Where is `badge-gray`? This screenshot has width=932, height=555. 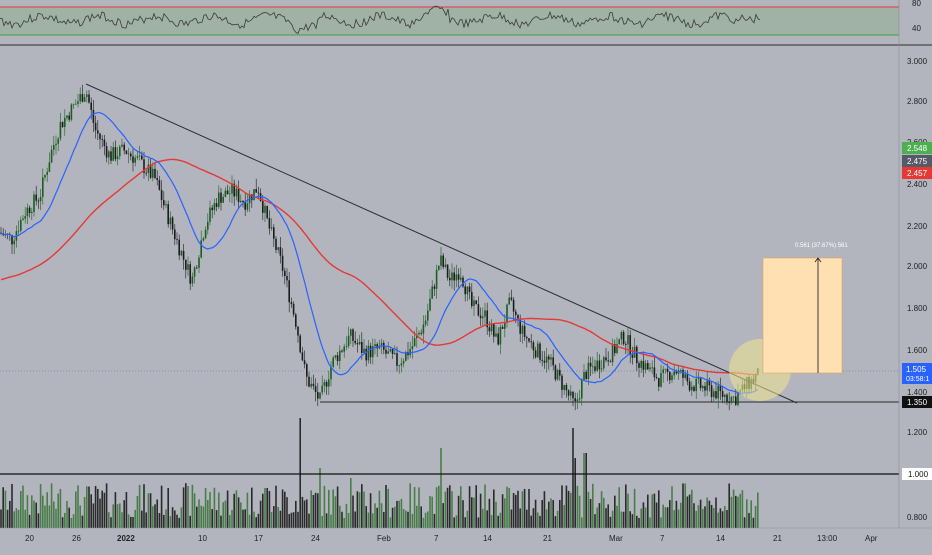 badge-gray is located at coordinates (917, 161).